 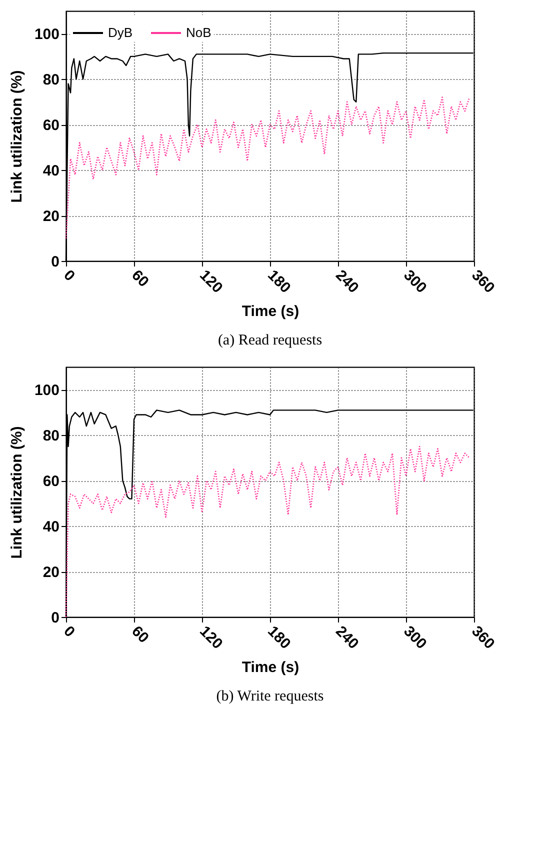 I want to click on legend-label: NoB, so click(x=199, y=32).